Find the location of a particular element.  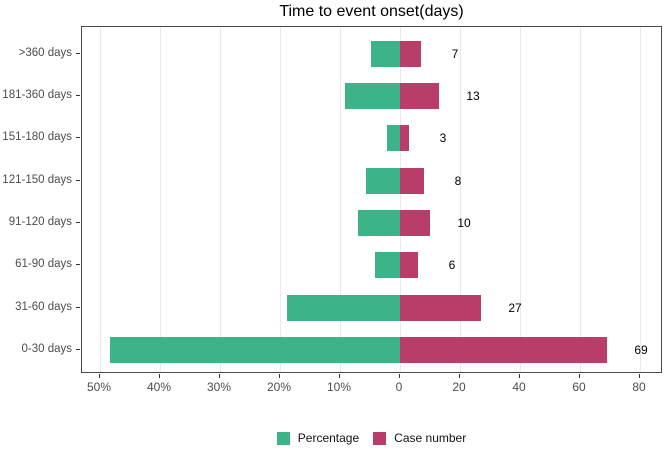

case-count-label: 27 is located at coordinates (515, 307).